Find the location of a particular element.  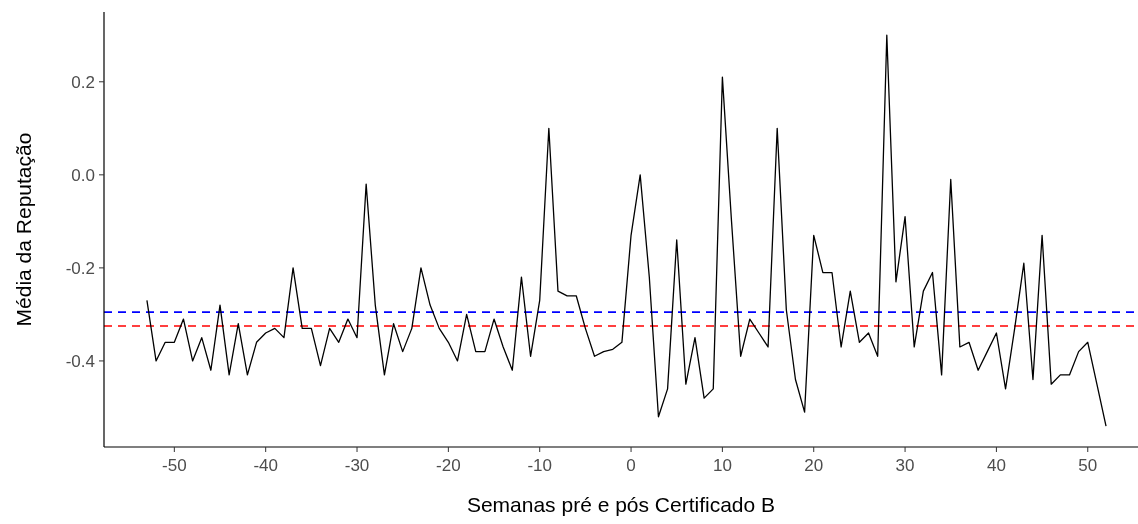

y-tick-label: 0.2 is located at coordinates (83, 82).